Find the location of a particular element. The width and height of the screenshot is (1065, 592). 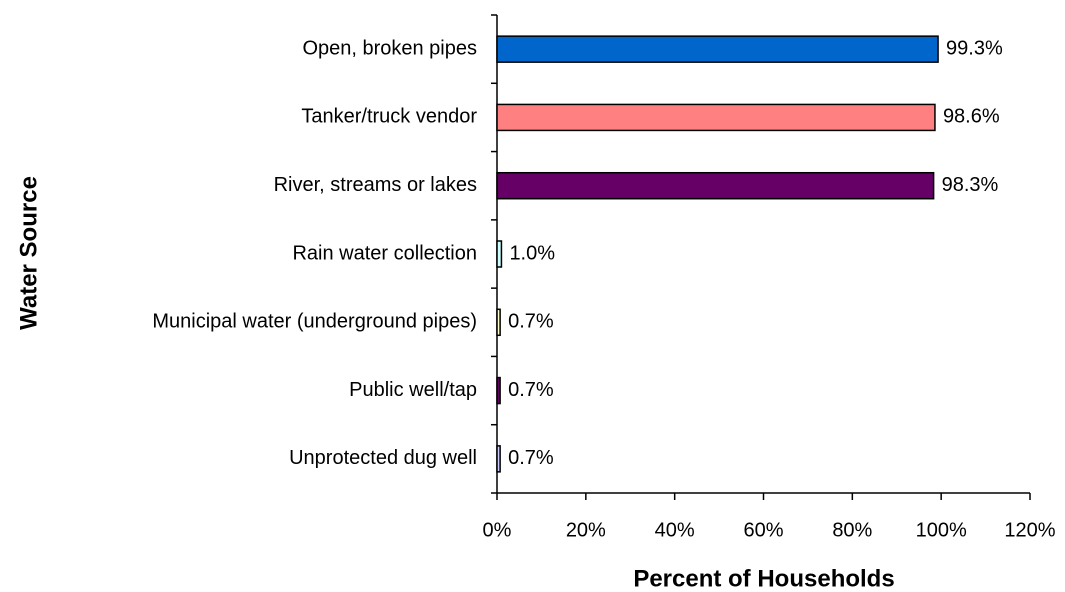

x-axis-title: Percent of Households is located at coordinates (763, 578).